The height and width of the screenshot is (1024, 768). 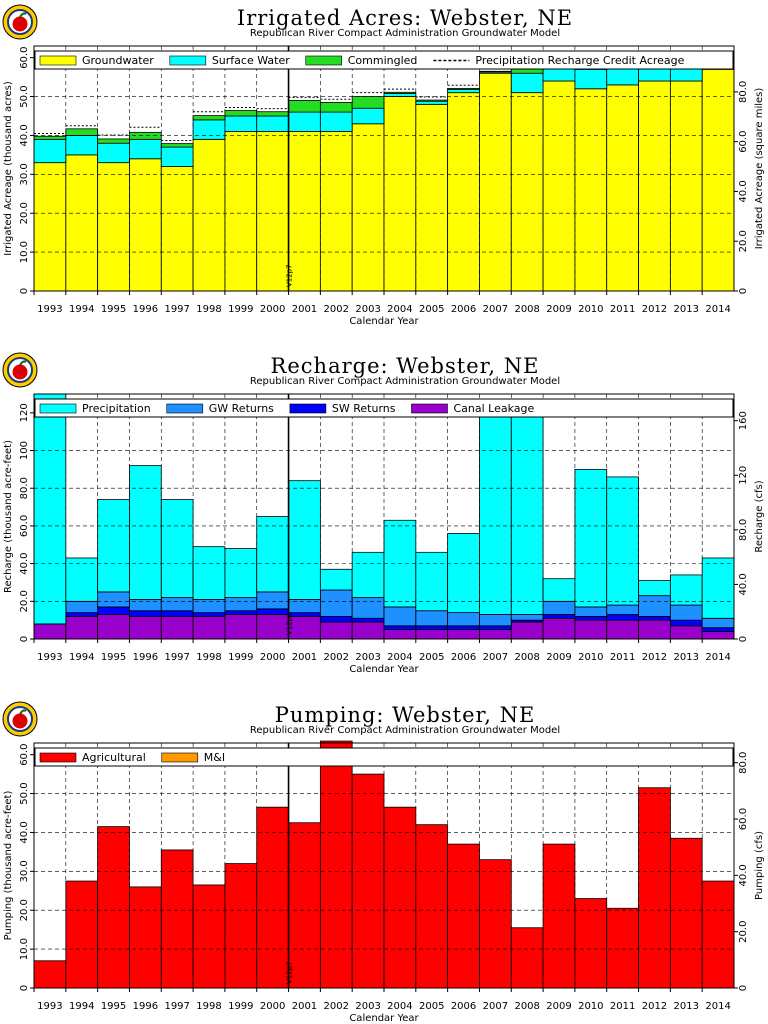 What do you see at coordinates (463, 619) in the screenshot?
I see `bar-gw-returns-2006` at bounding box center [463, 619].